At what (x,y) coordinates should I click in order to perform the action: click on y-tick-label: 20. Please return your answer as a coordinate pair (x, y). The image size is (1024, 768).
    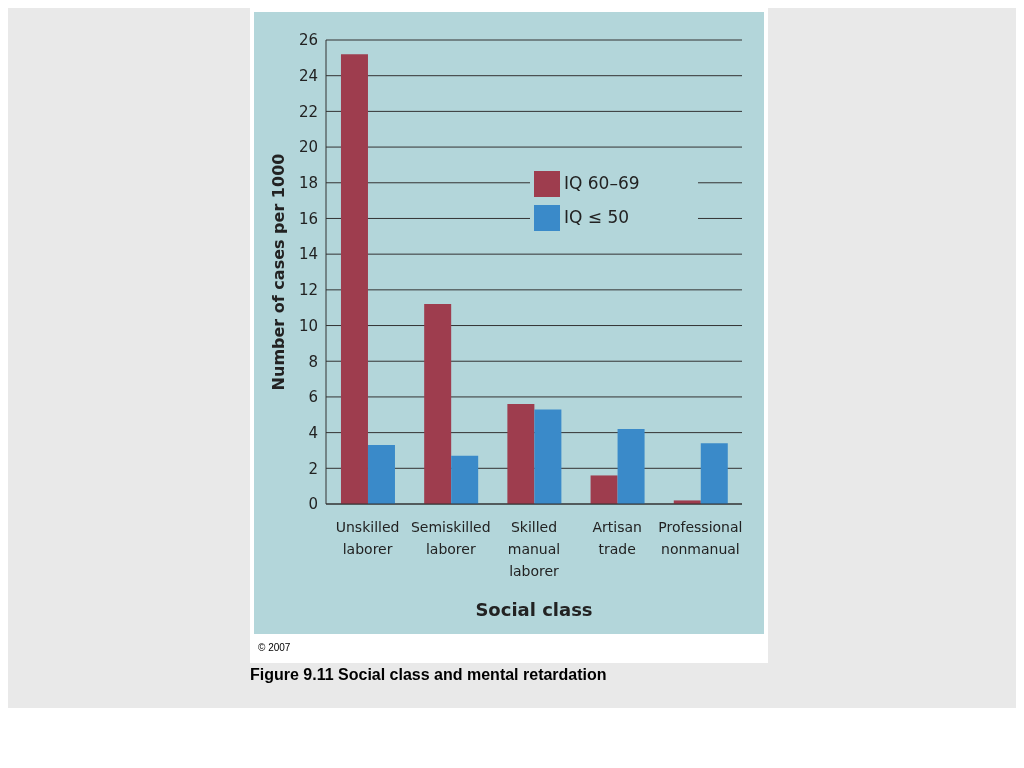
    Looking at the image, I should click on (308, 147).